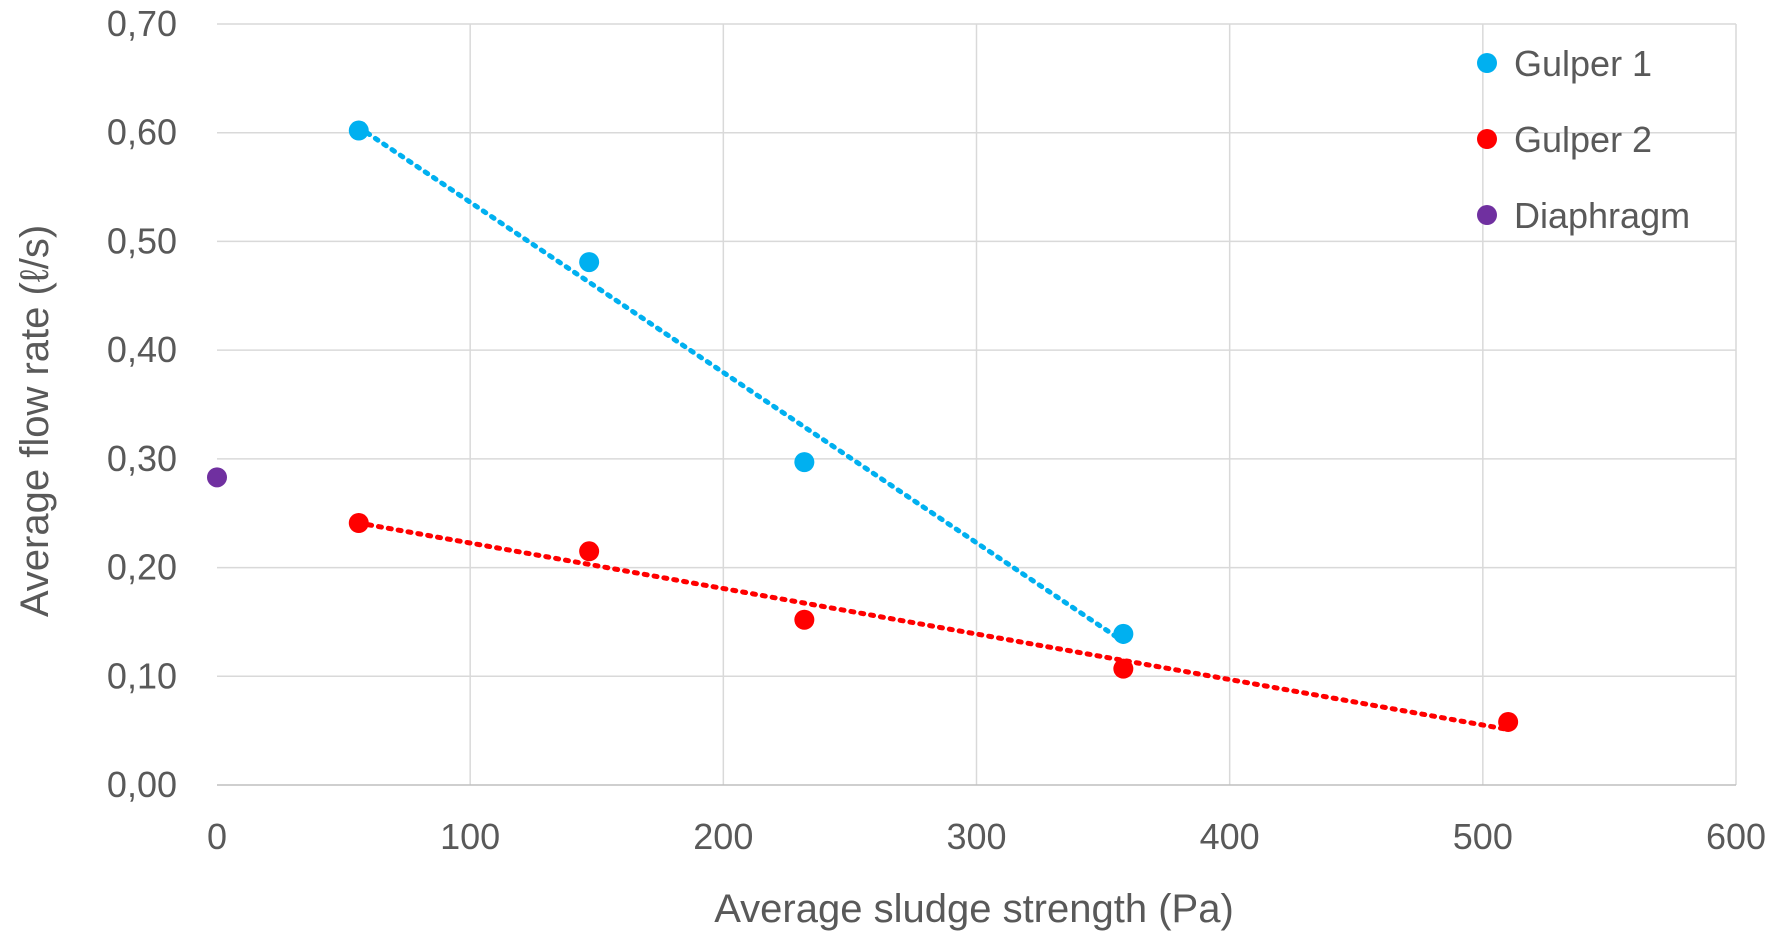 Image resolution: width=1783 pixels, height=934 pixels. I want to click on data-point-diaphragm, so click(217, 477).